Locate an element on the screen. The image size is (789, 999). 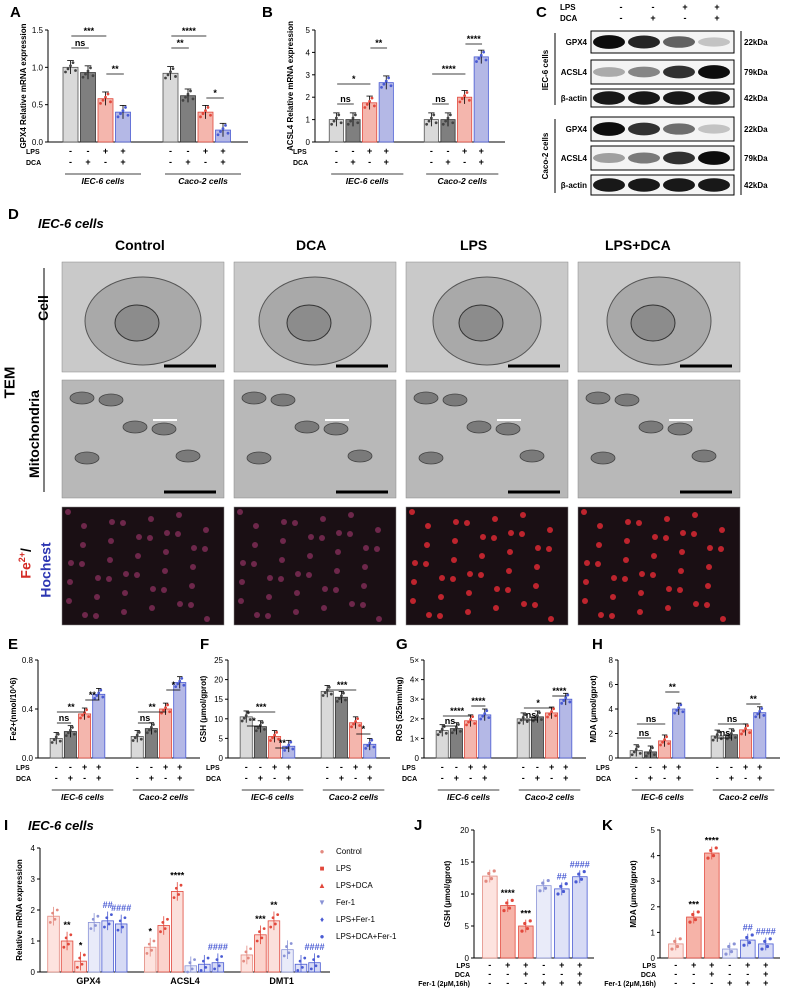
ytick-label-i: 4 is located at coordinates (33, 848).